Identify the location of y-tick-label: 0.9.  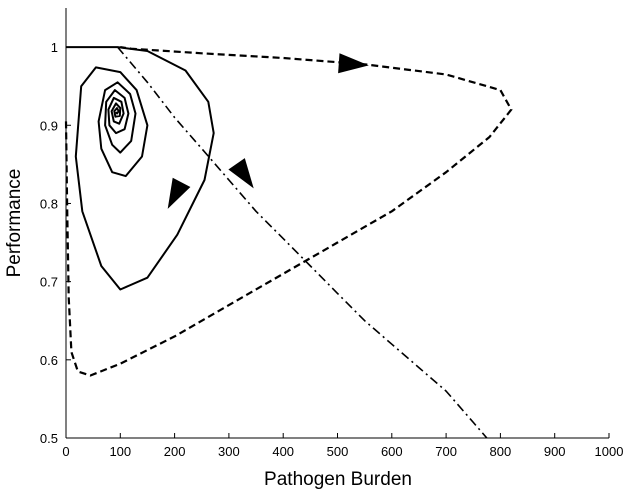
(49, 125).